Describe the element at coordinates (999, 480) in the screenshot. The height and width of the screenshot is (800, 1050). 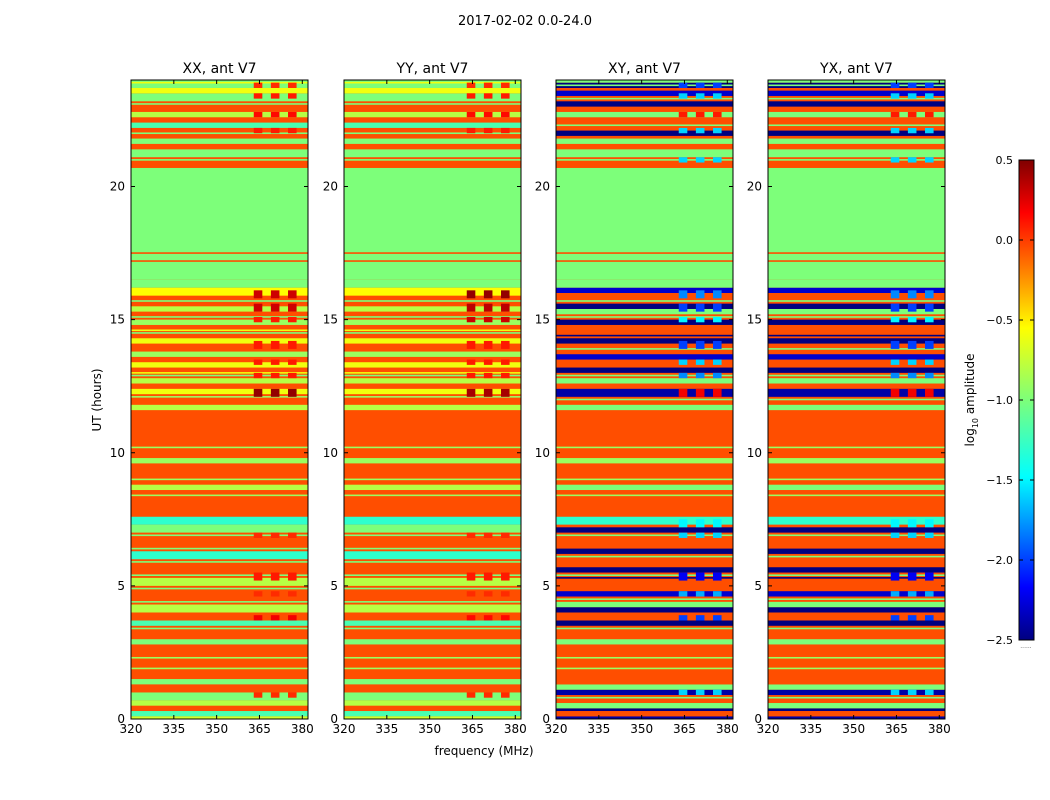
I see `colorbar-tick-label: −1.5` at that location.